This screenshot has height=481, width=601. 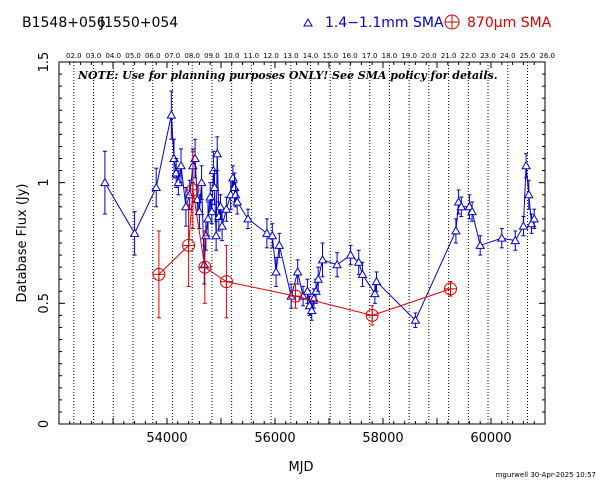 What do you see at coordinates (382, 438) in the screenshot?
I see `x-tick-label: 58000` at bounding box center [382, 438].